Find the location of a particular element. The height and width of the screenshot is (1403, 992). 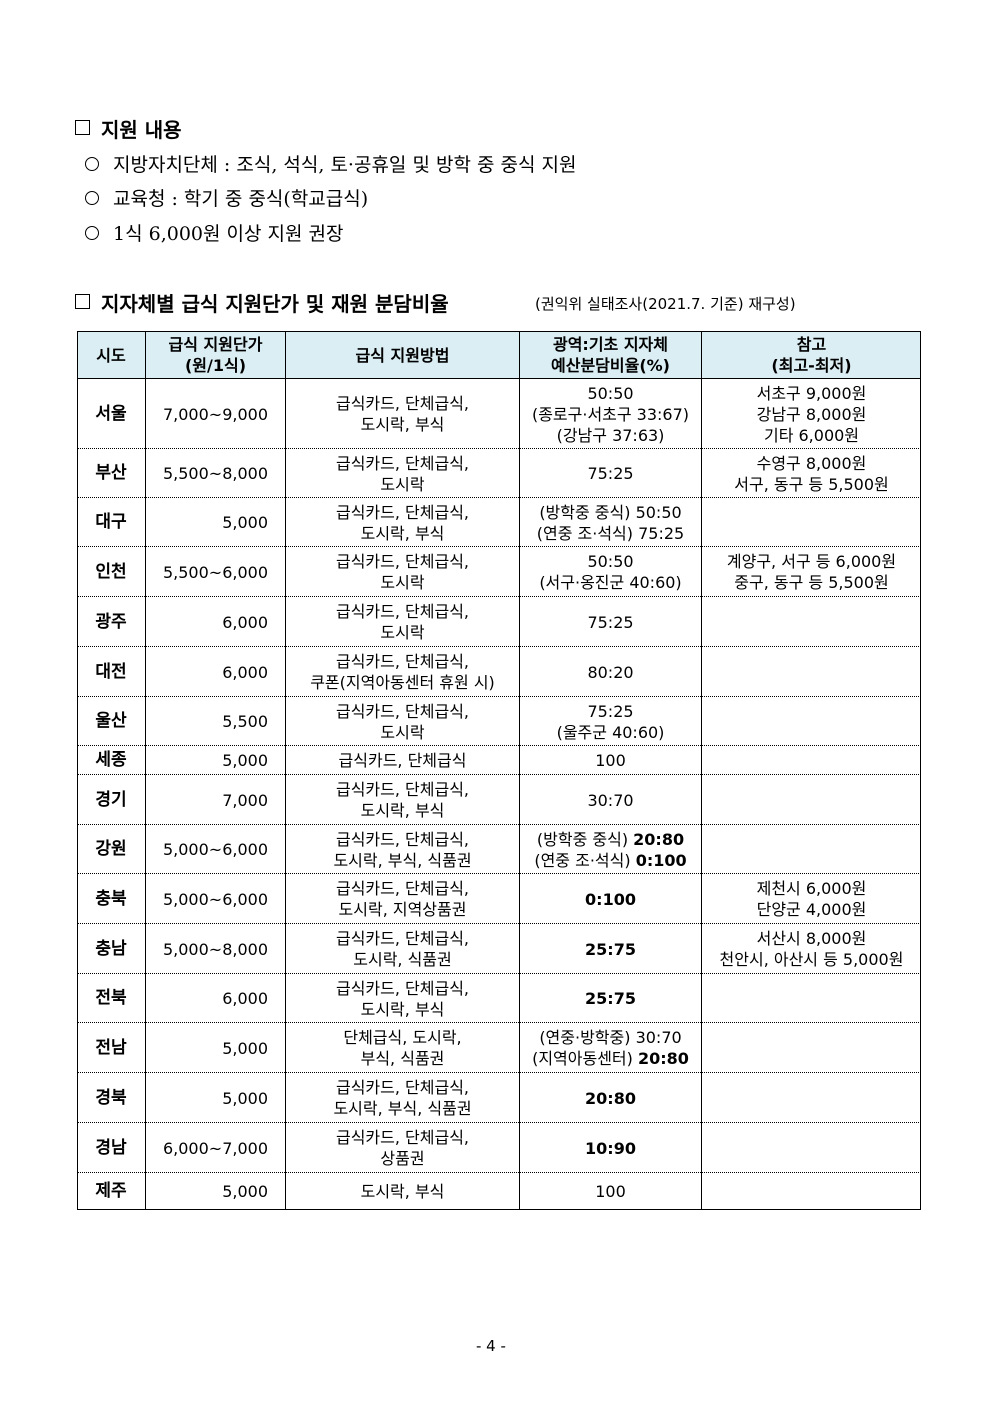

table-header is located at coordinates (499, 355).